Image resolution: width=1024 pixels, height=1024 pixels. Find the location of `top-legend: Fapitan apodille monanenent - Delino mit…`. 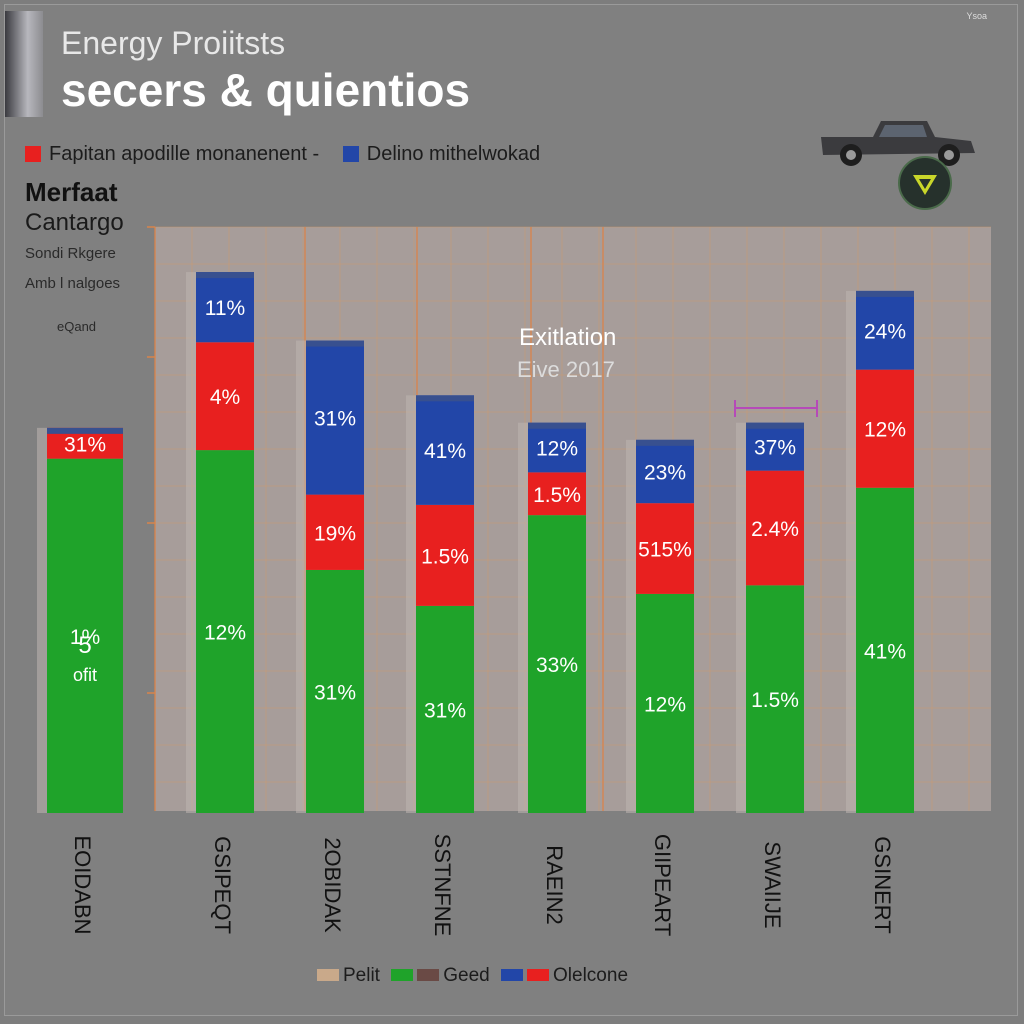

top-legend: Fapitan apodille monanenent - Delino mit… is located at coordinates (282, 154).